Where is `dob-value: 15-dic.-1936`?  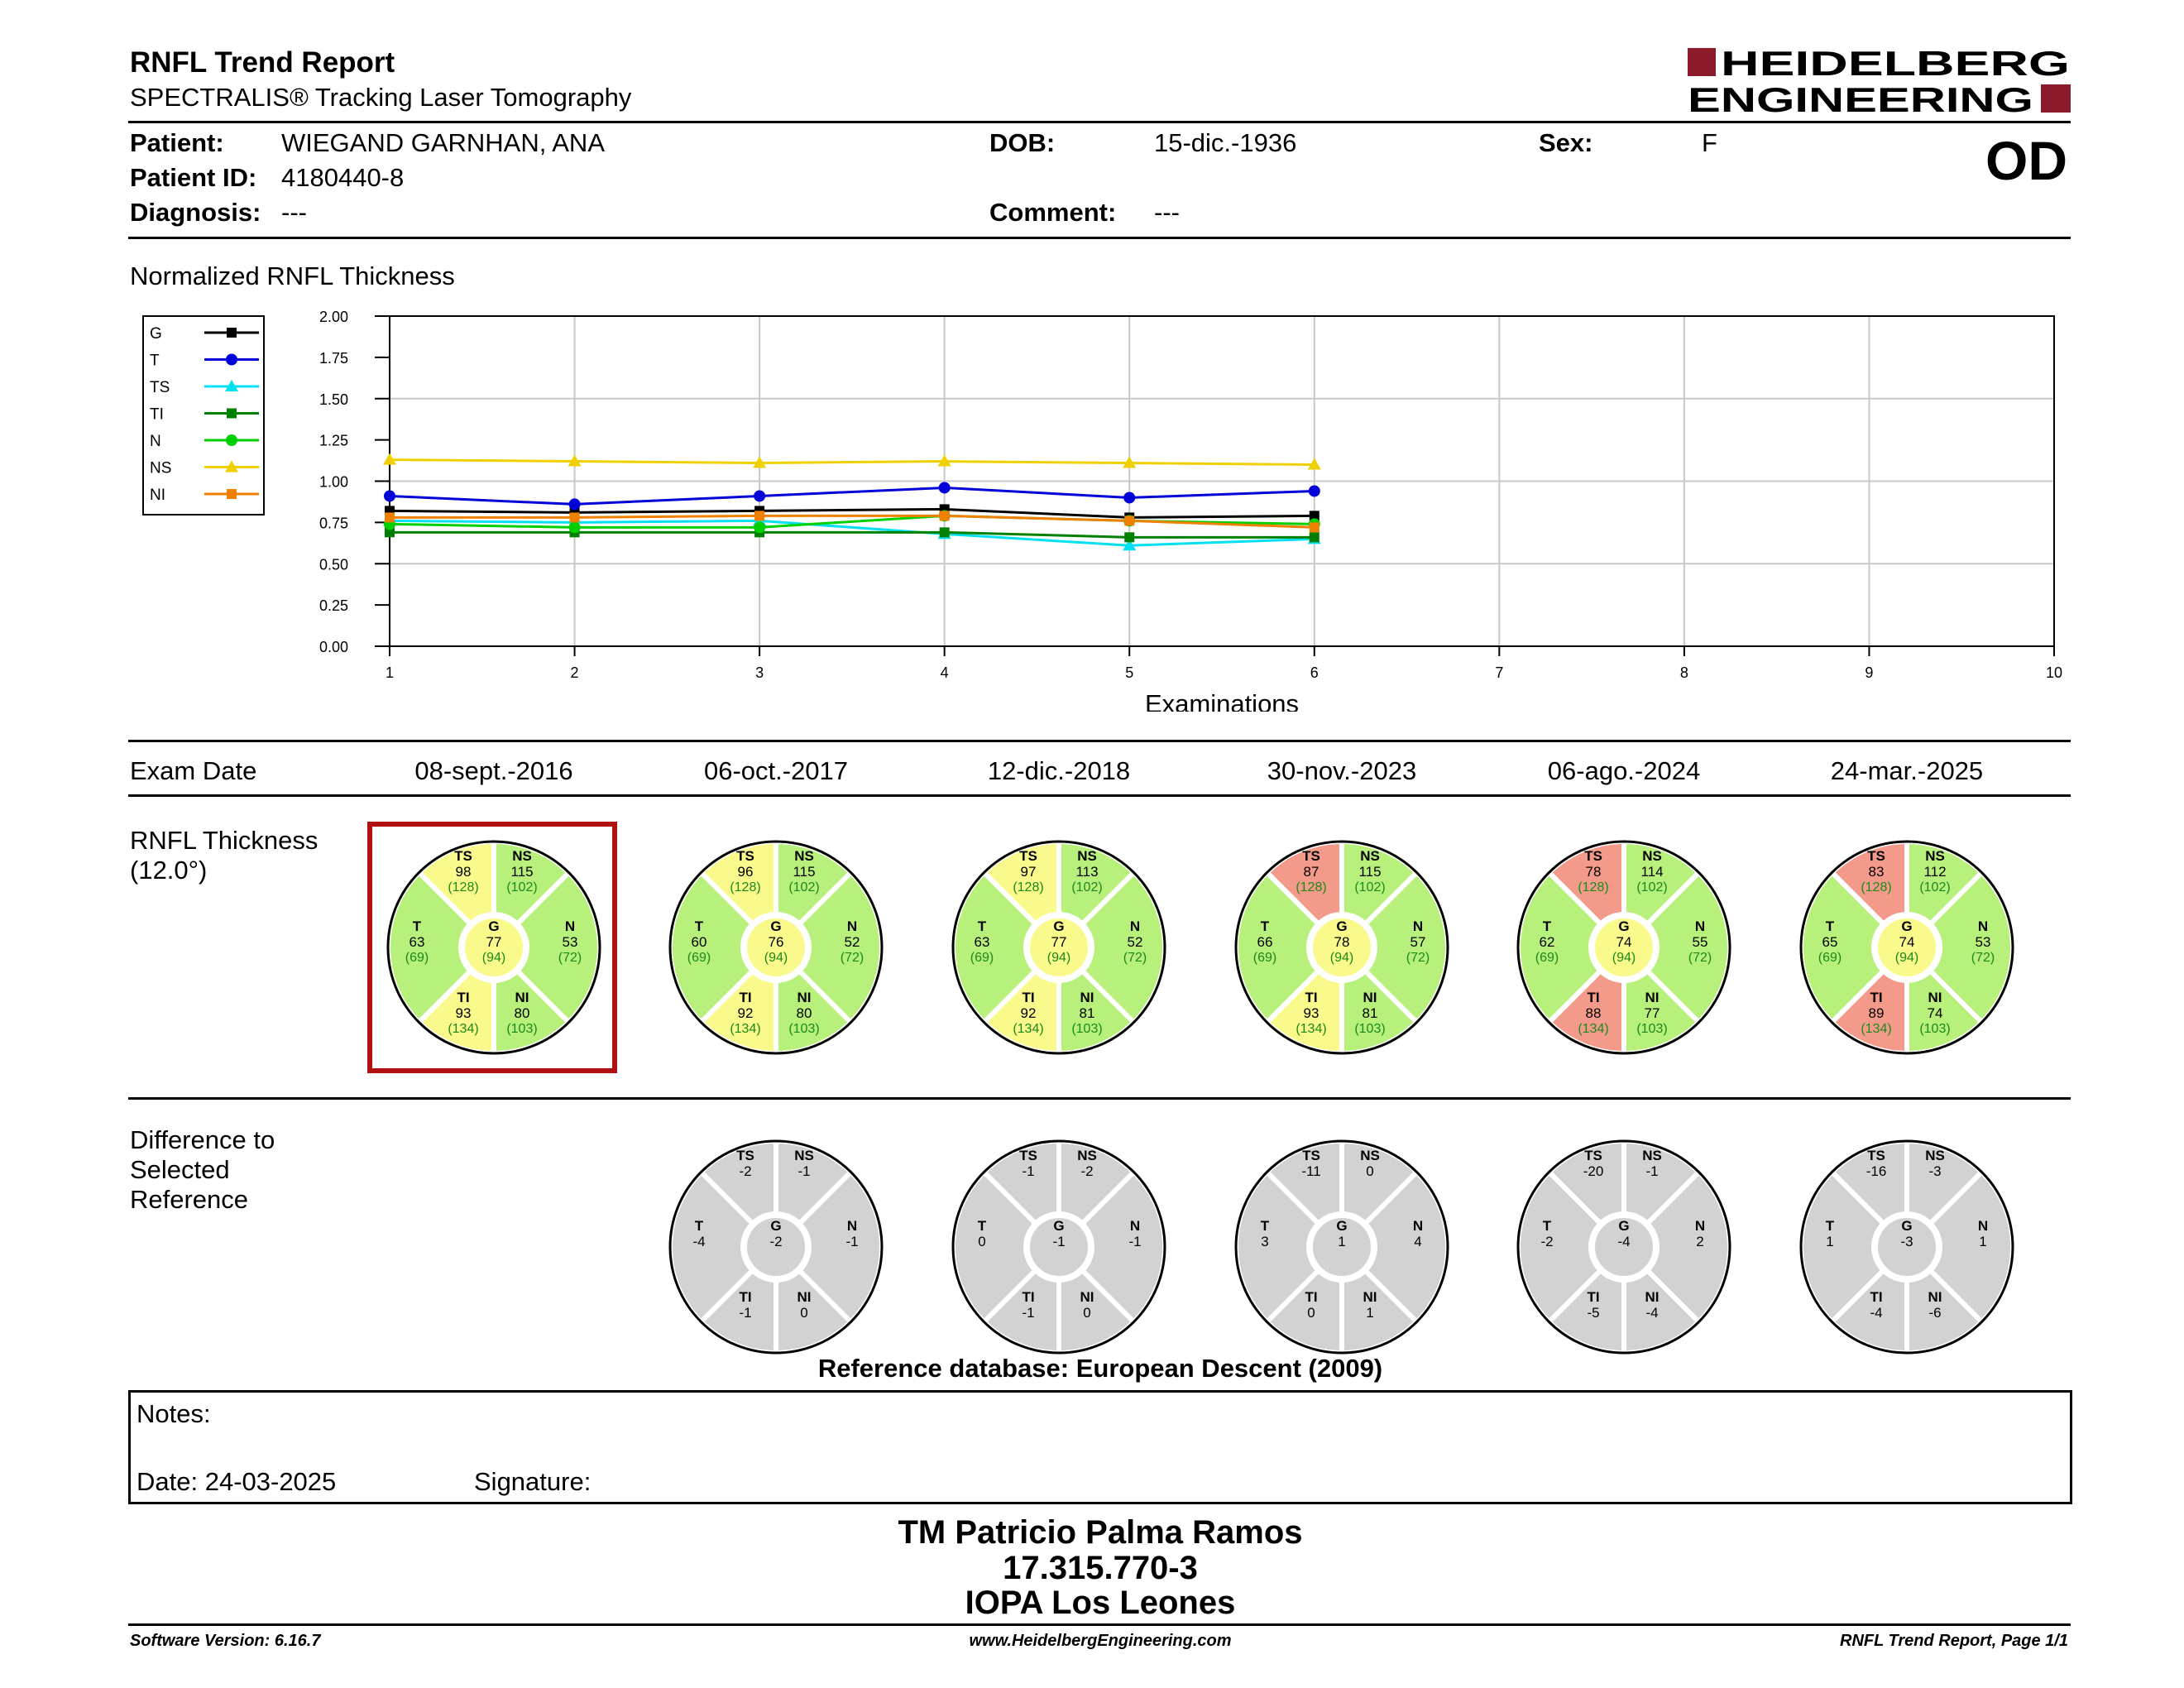
dob-value: 15-dic.-1936 is located at coordinates (1225, 142).